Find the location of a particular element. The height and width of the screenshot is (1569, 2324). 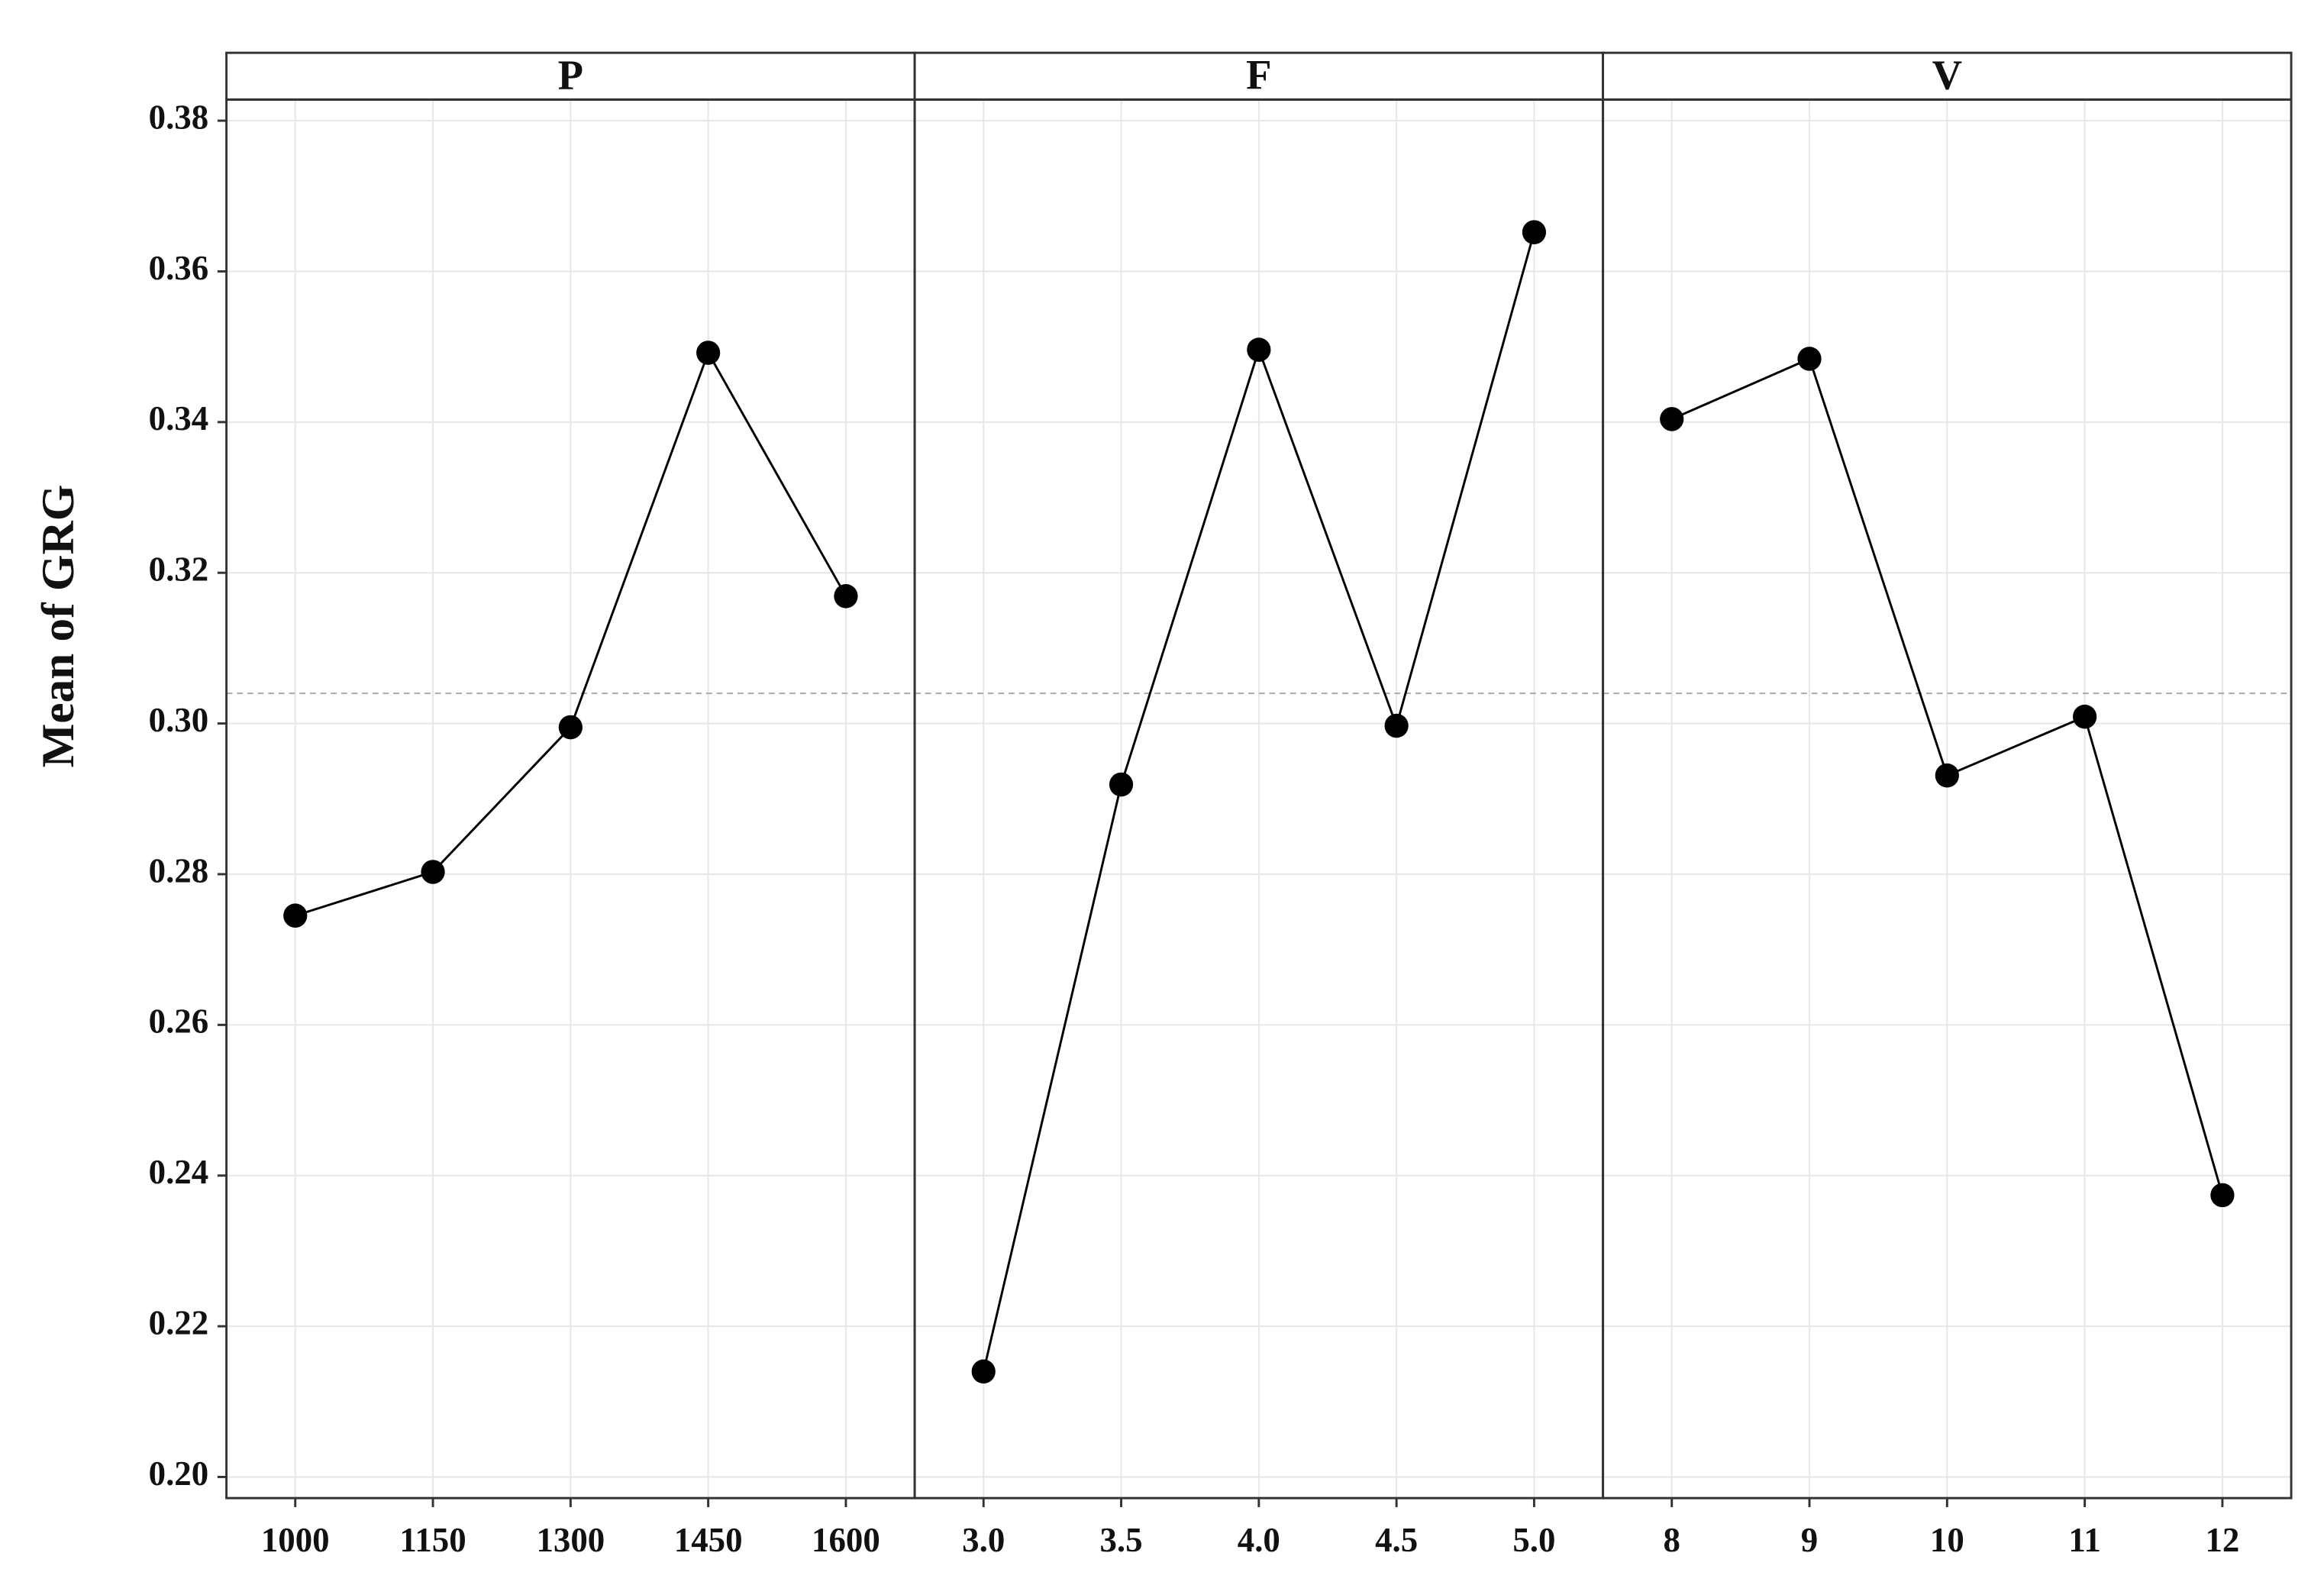

x-tick-label: 11 is located at coordinates (2084, 1540).